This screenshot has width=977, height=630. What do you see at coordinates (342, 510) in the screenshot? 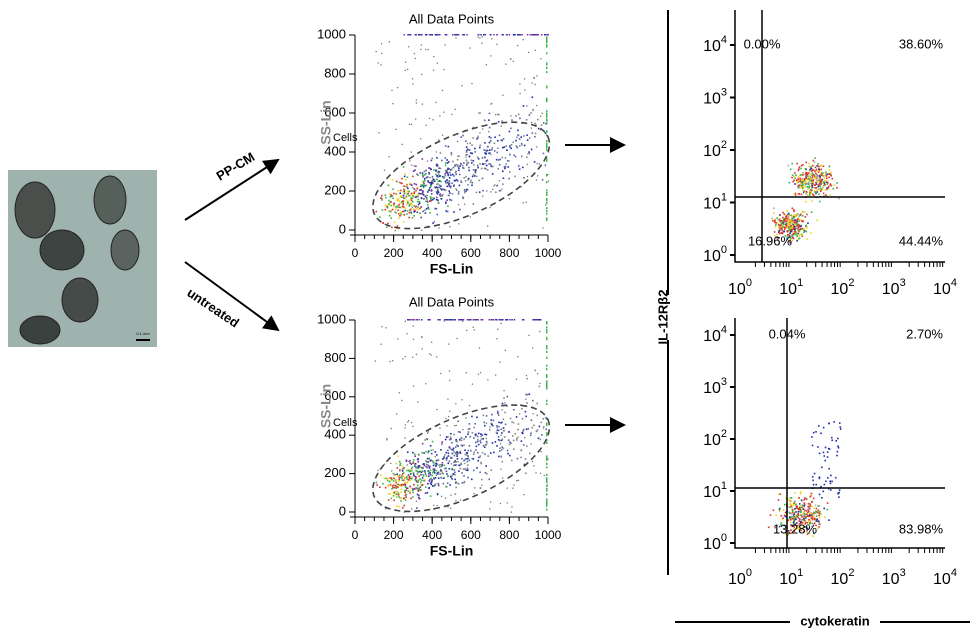
I see `y-tick-label: 0` at bounding box center [342, 510].